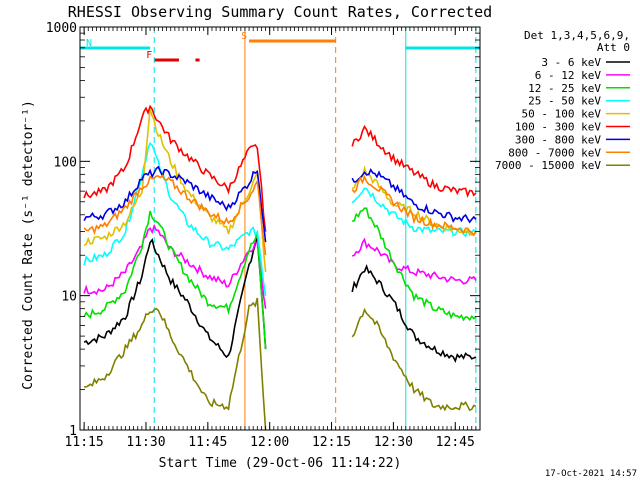 This screenshot has height=484, width=640. I want to click on legend-label-7: 800 - 7000 keV, so click(554, 152).